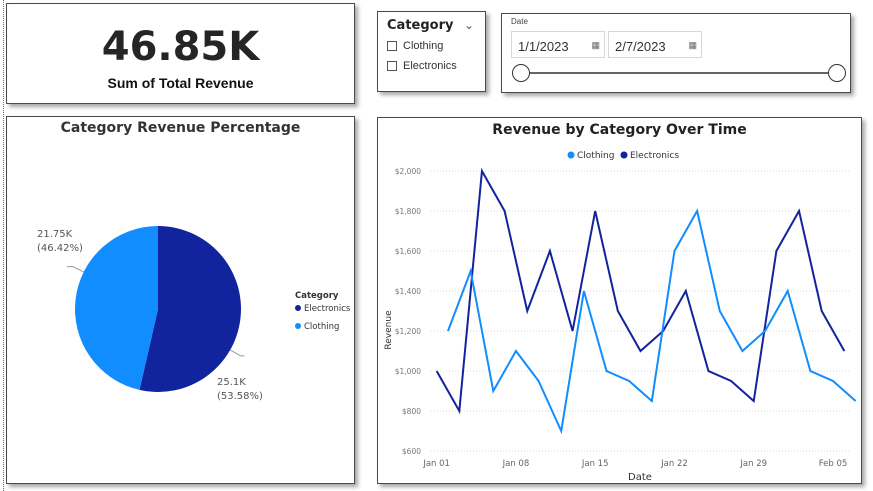 This screenshot has height=491, width=873. I want to click on date-slicer-label: Date, so click(519, 21).